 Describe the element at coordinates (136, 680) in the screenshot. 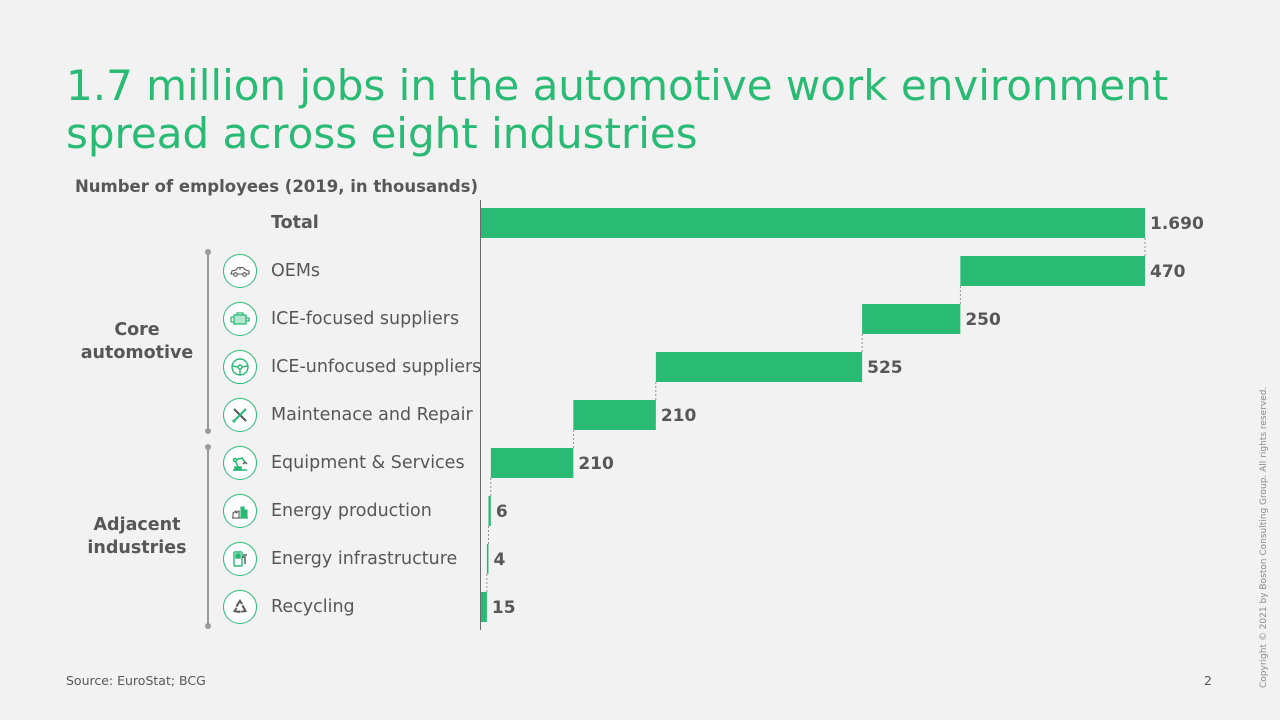

I see `source-note: Source: EuroStat; BCG` at that location.